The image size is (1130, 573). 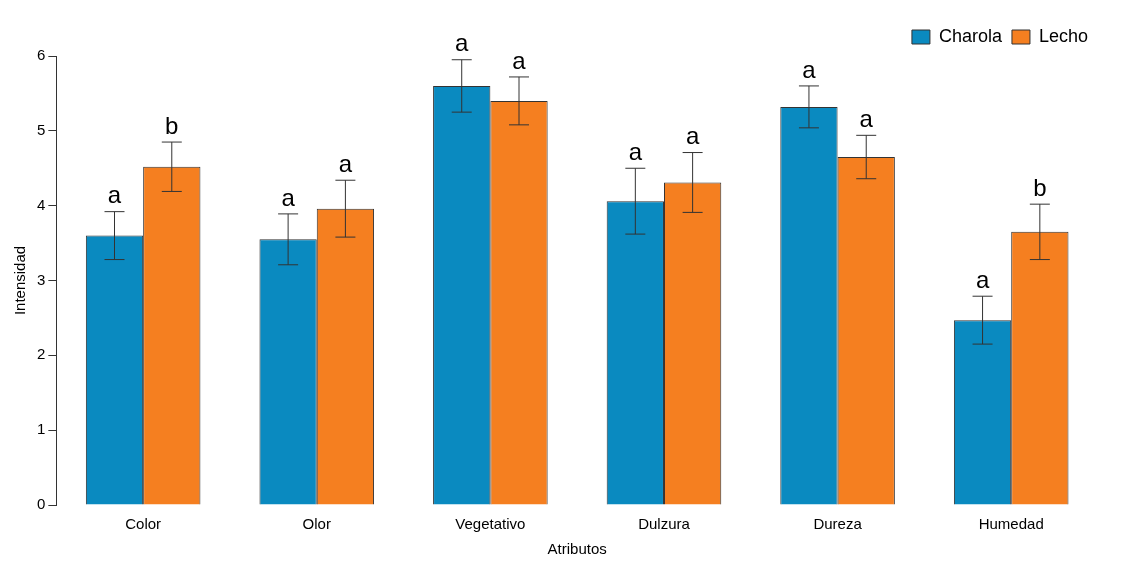 What do you see at coordinates (1011, 524) in the screenshot?
I see `x-tick-label: Humedad` at bounding box center [1011, 524].